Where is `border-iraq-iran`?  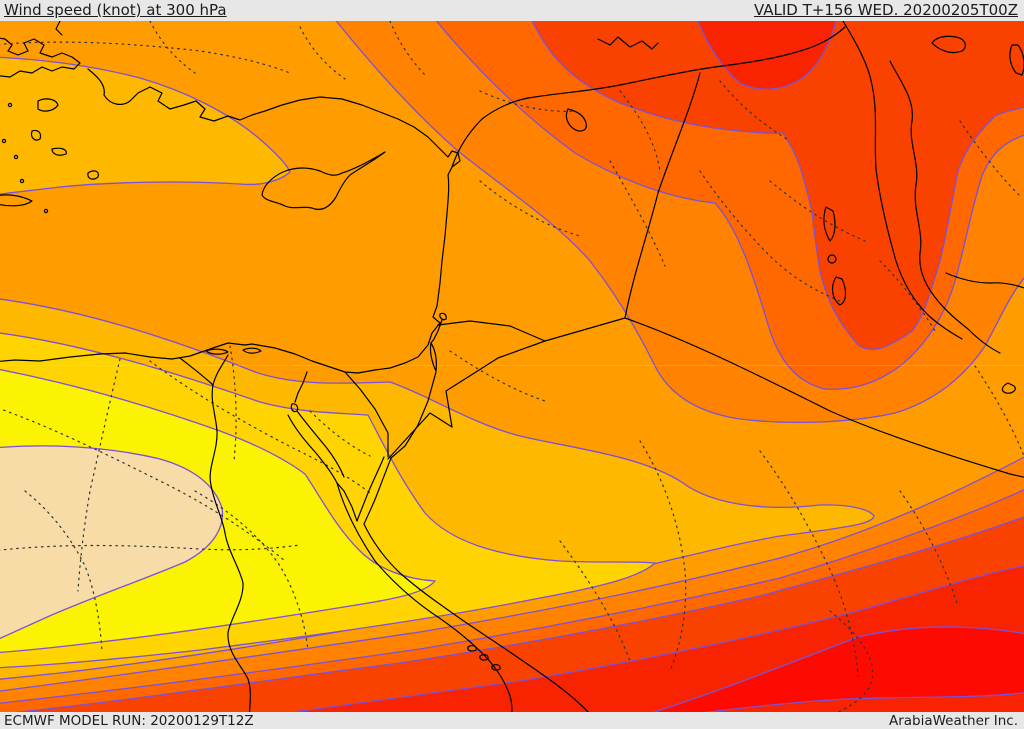 border-iraq-iran is located at coordinates (902, 180).